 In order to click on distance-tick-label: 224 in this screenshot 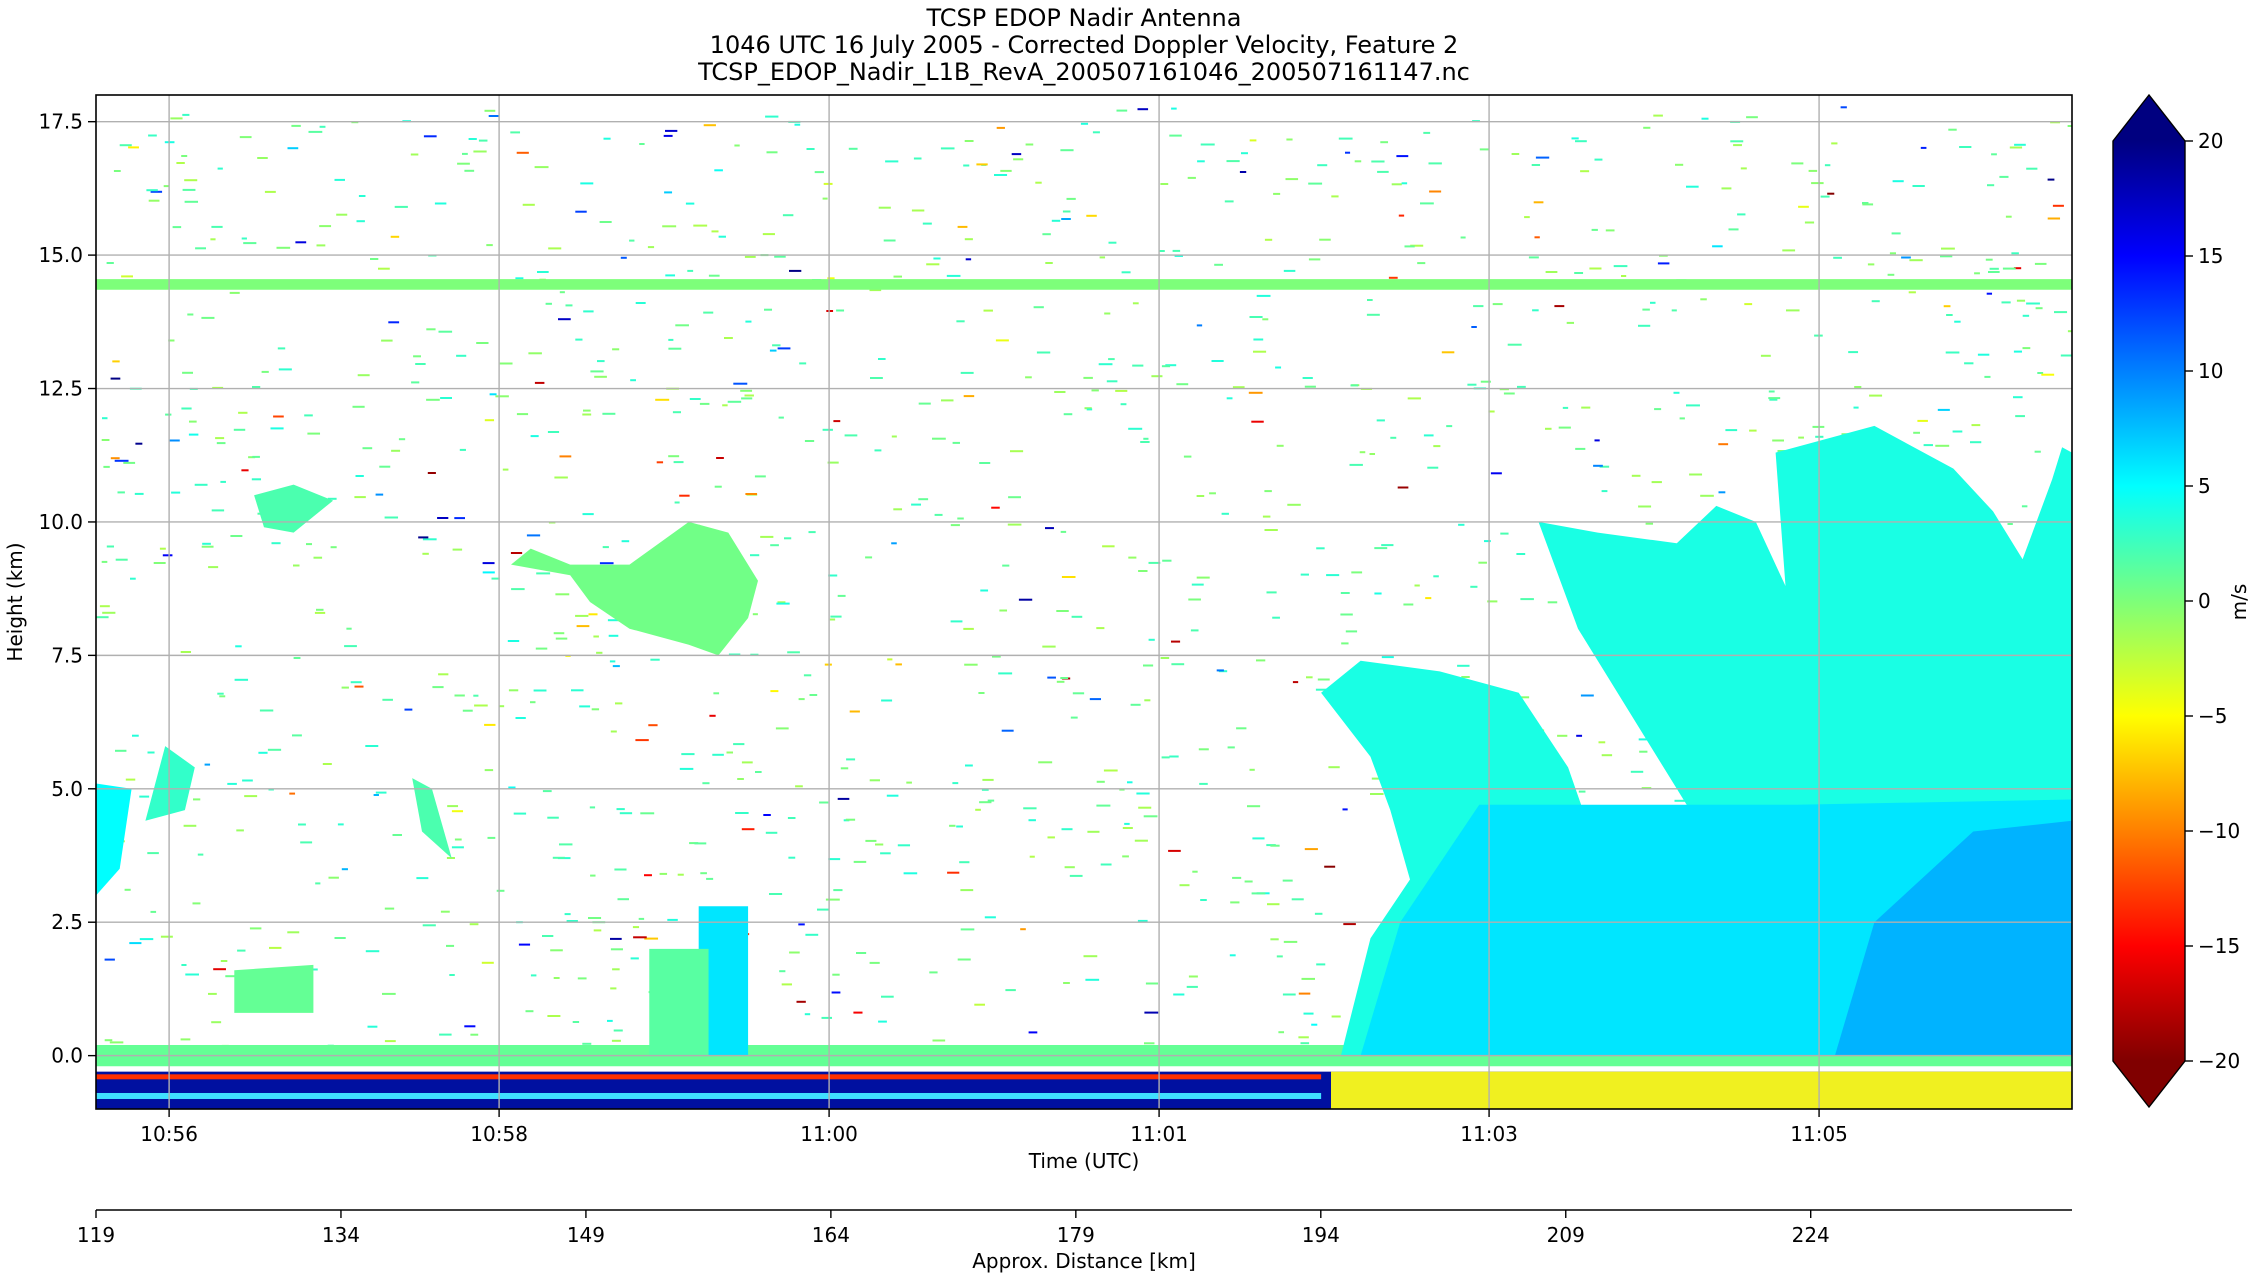, I will do `click(1811, 1235)`.